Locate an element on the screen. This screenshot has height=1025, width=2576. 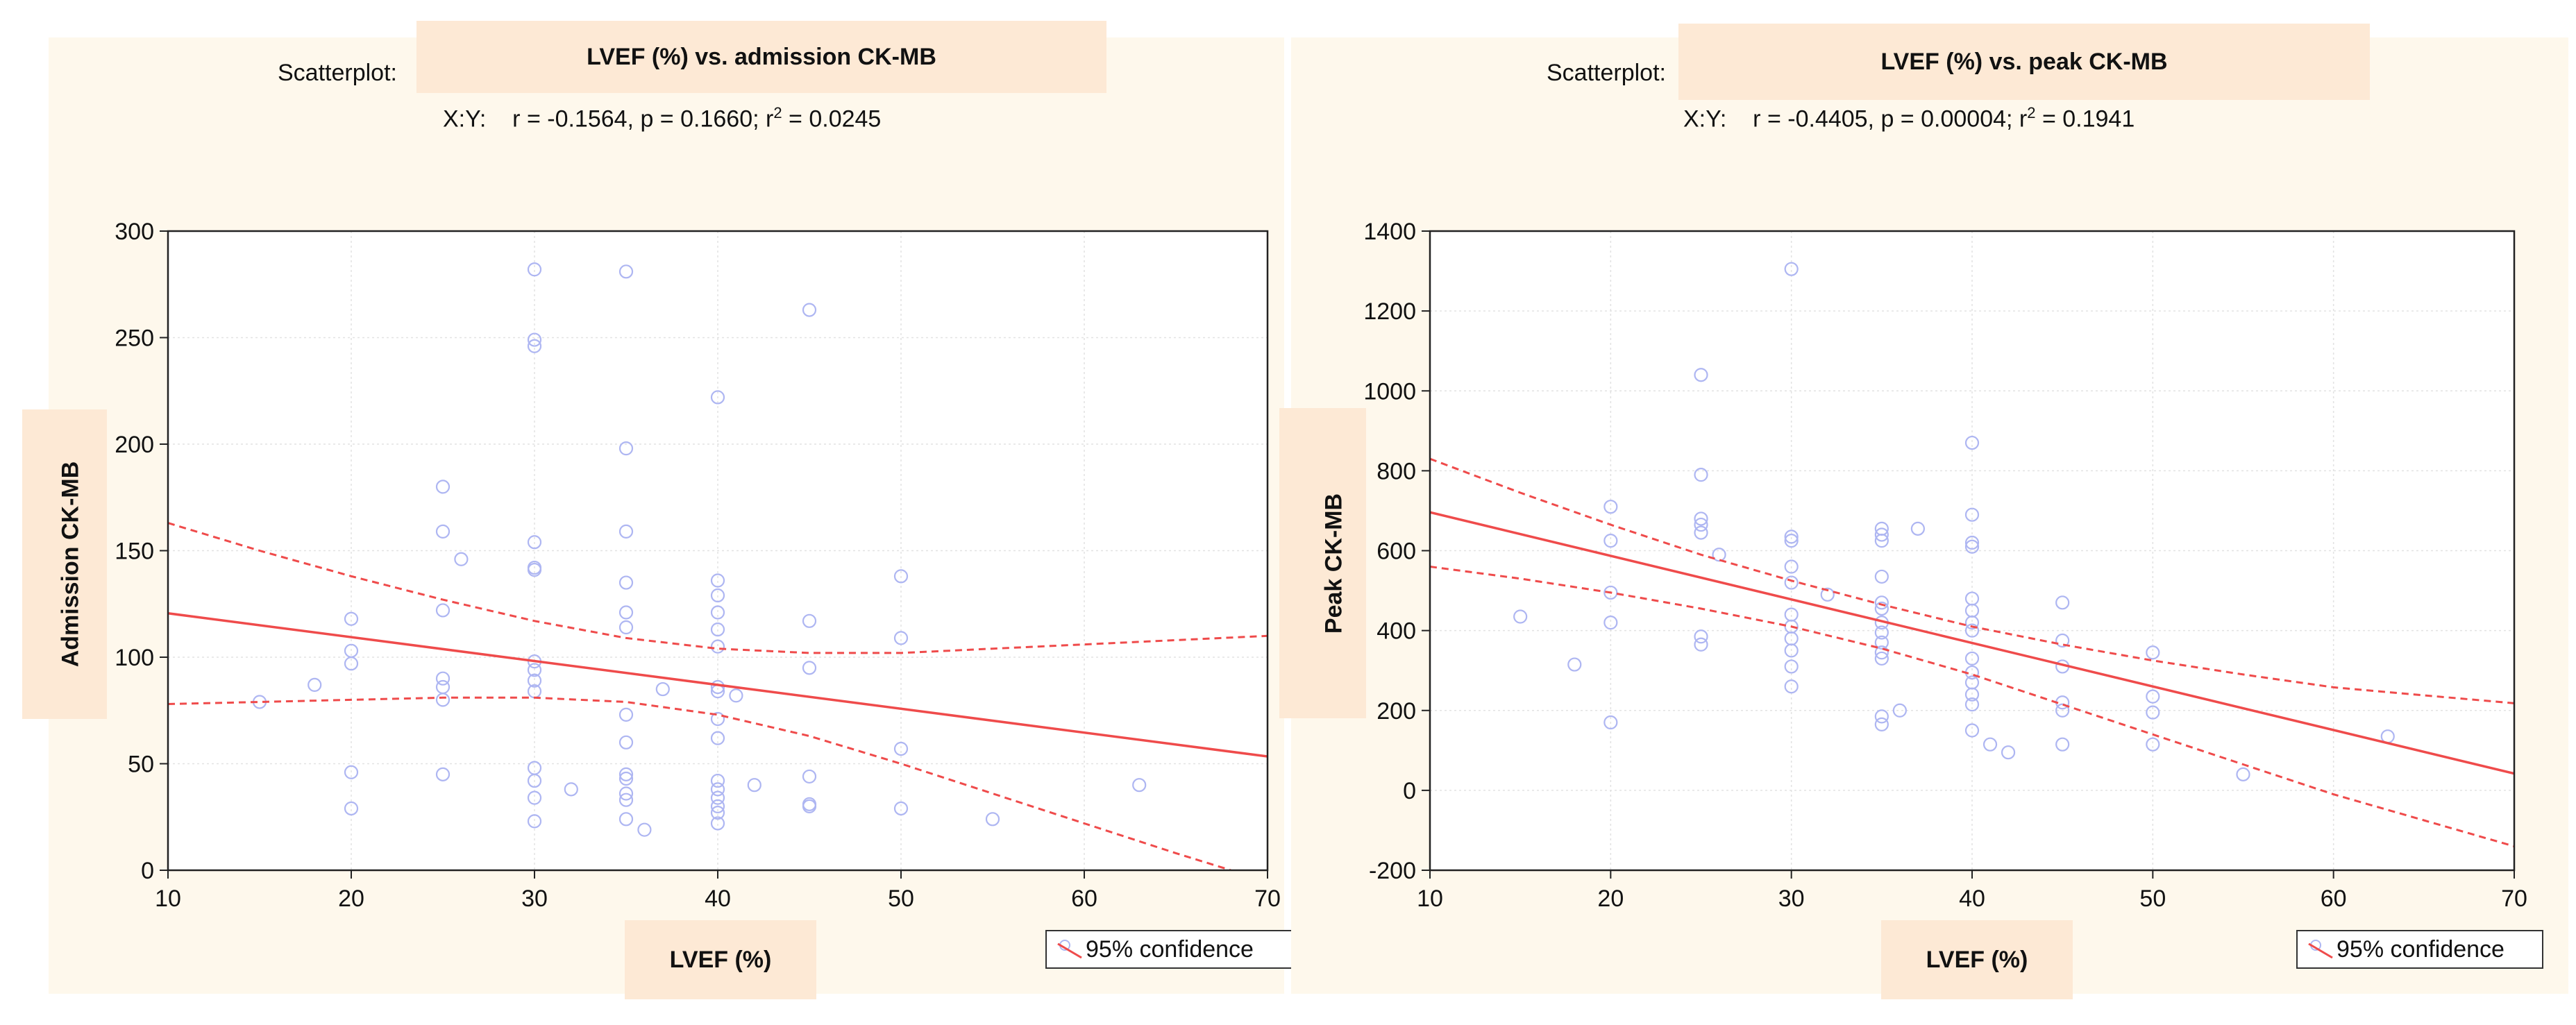
stats-superscript: 2 is located at coordinates (2031, 112).